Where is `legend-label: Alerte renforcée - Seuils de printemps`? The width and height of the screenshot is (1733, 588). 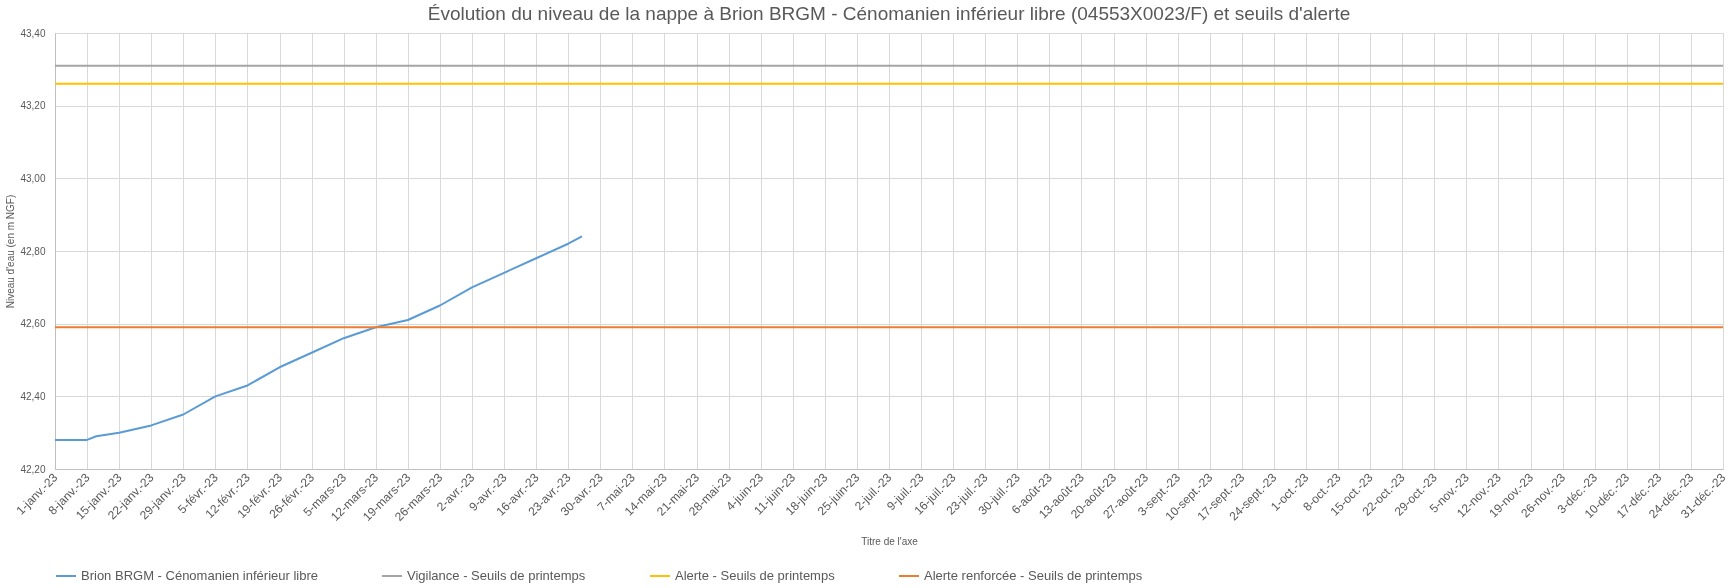
legend-label: Alerte renforcée - Seuils de printemps is located at coordinates (1033, 575).